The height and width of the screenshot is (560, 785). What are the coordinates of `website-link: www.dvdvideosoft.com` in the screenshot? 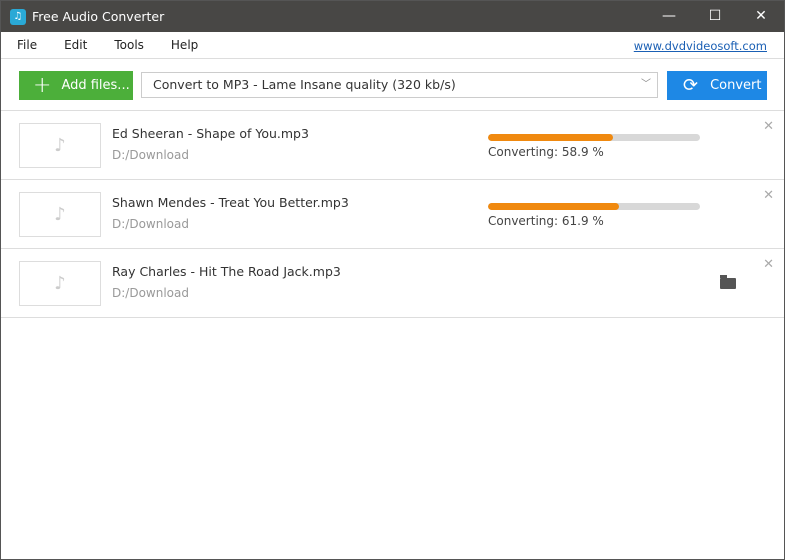 It's located at (700, 46).